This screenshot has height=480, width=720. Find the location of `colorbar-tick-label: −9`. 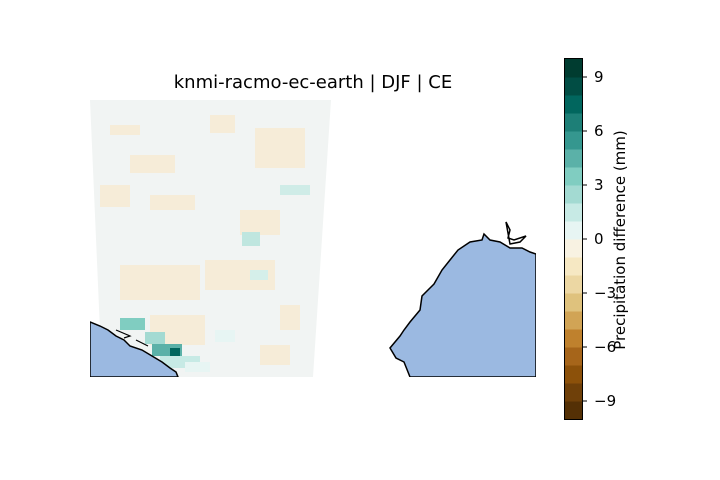

colorbar-tick-label: −9 is located at coordinates (605, 401).